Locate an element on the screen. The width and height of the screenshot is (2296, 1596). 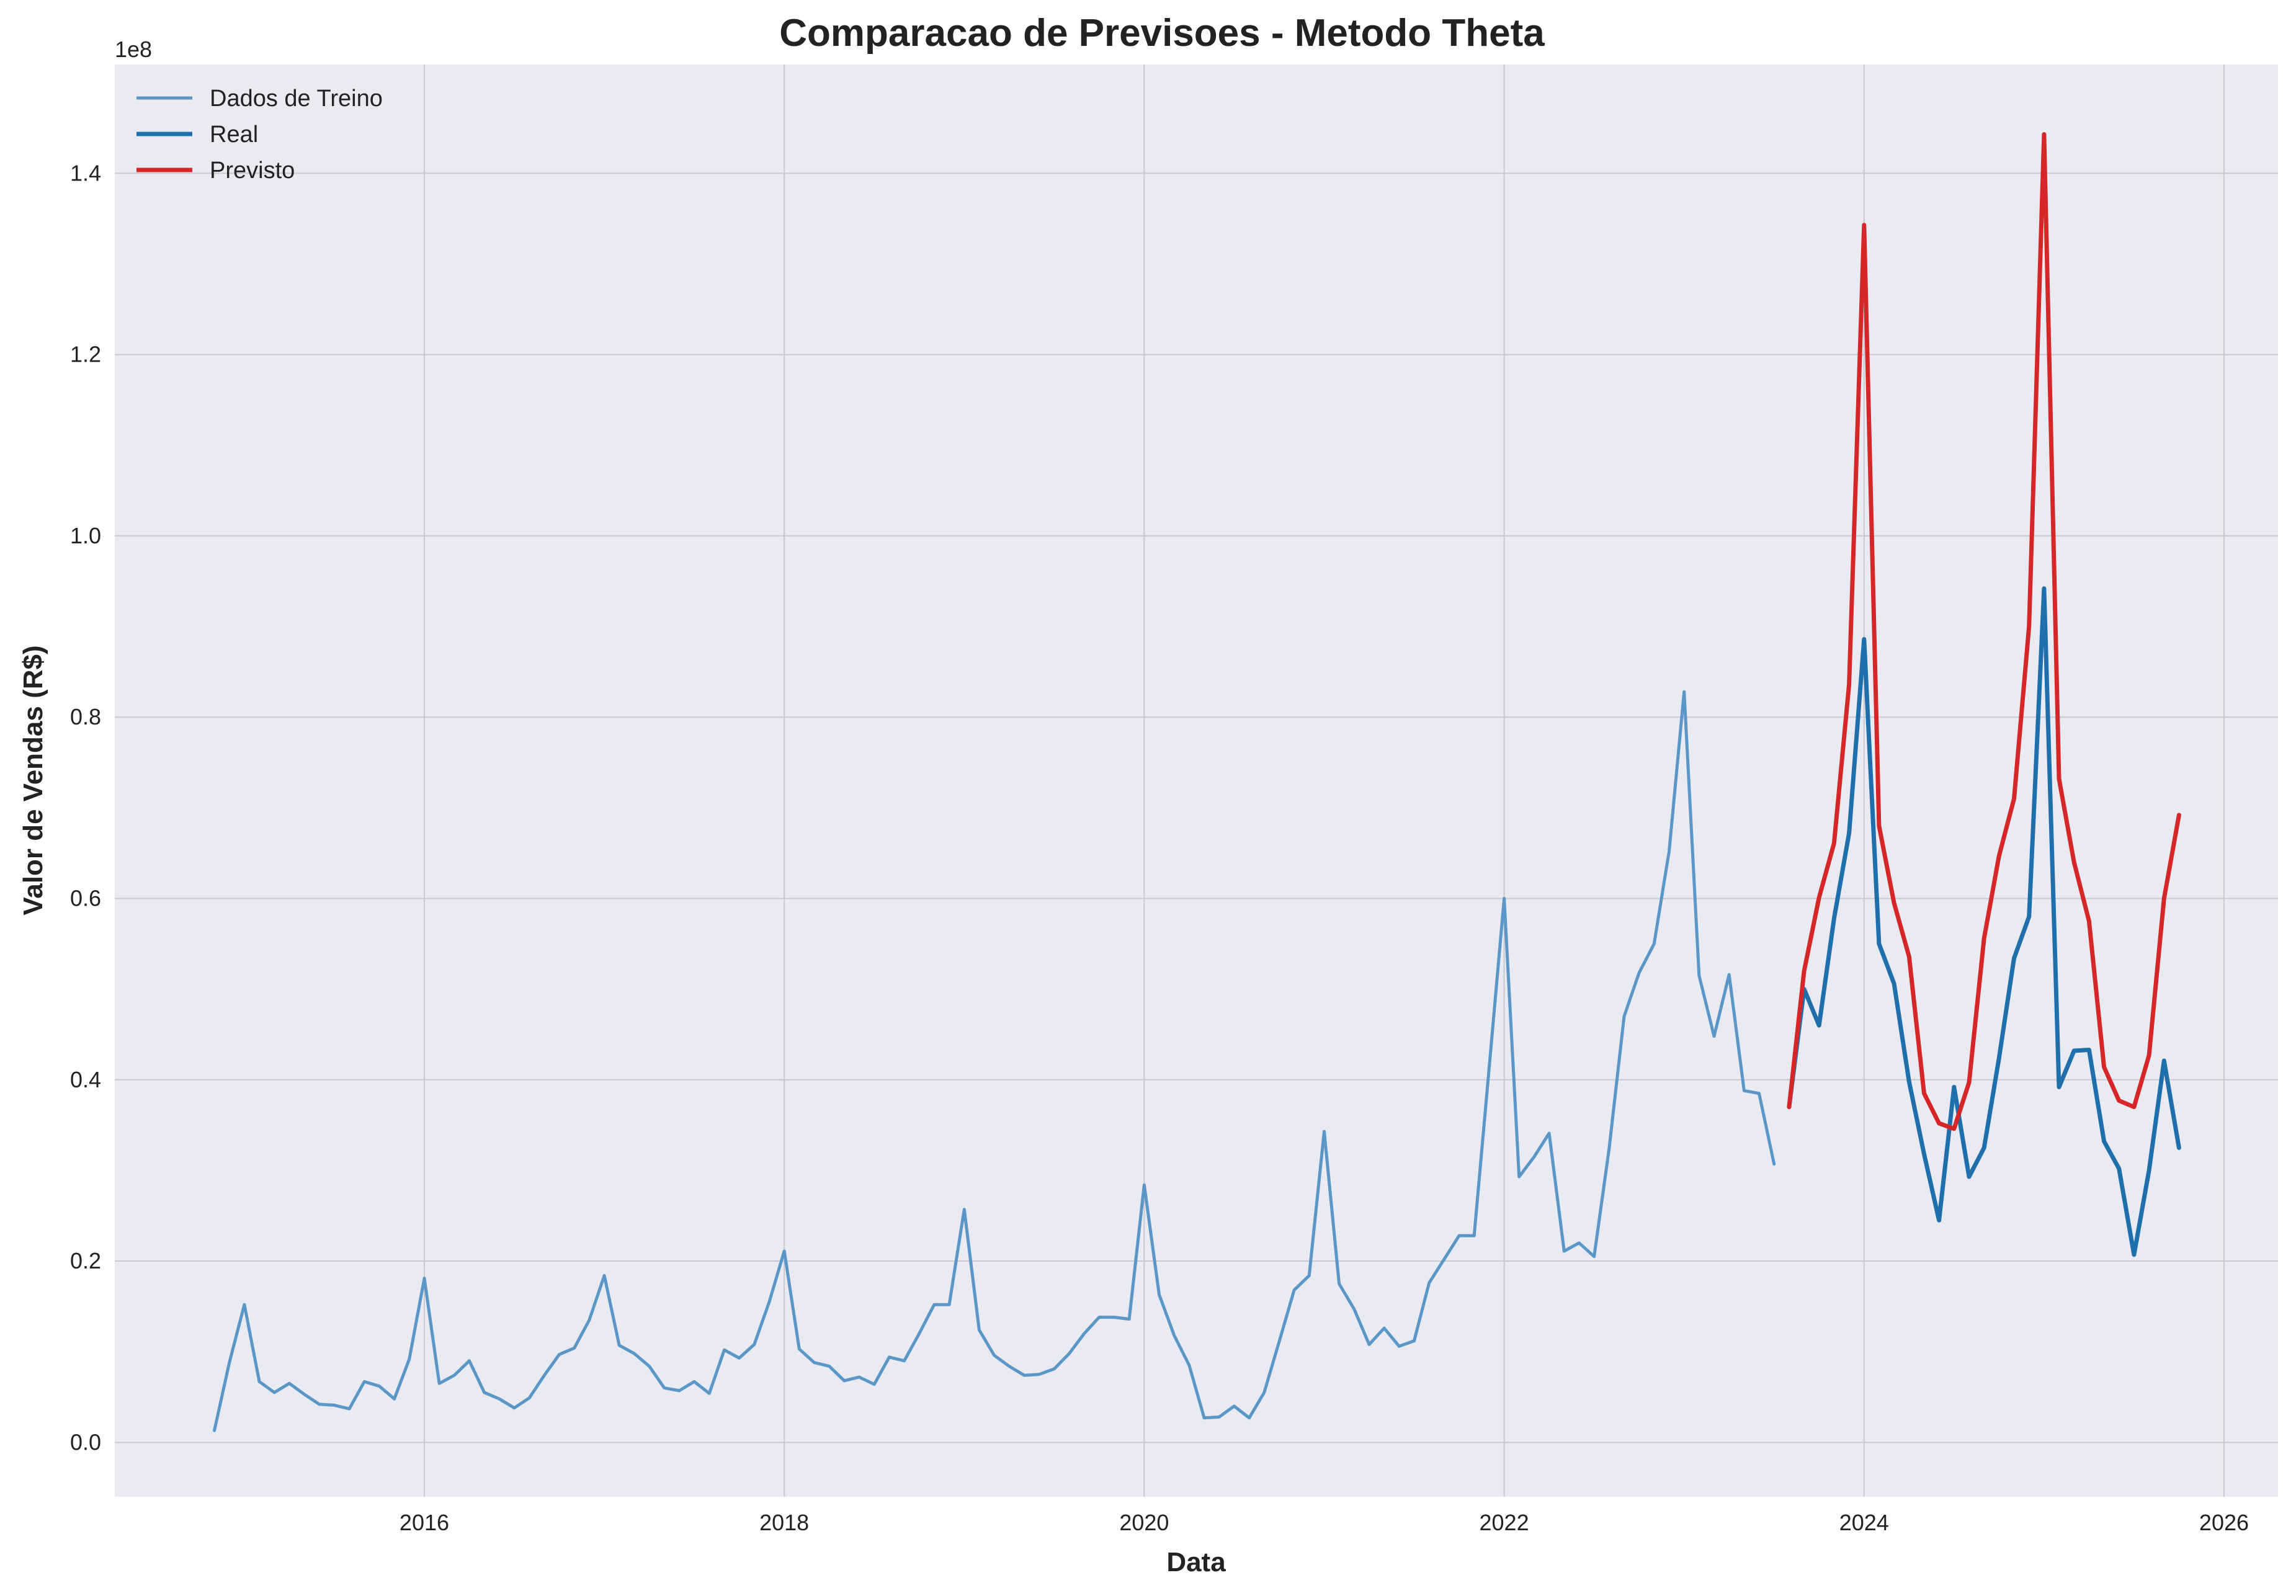
y-tick-label: 0.8 is located at coordinates (85, 716).